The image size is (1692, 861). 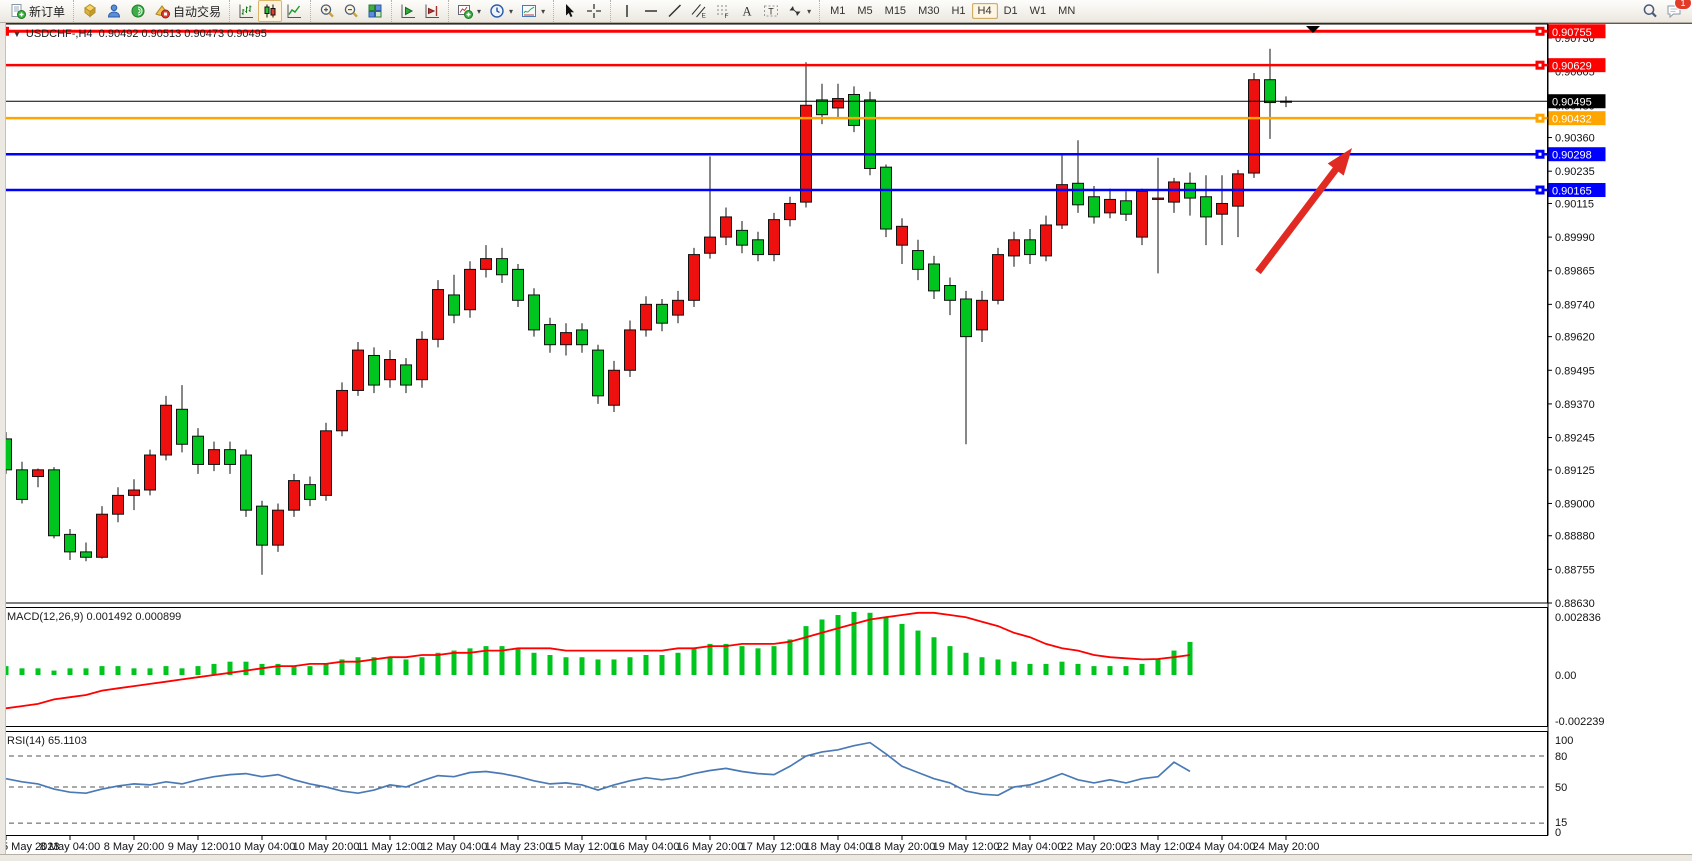 I want to click on new-order-icon, so click(x=18, y=11).